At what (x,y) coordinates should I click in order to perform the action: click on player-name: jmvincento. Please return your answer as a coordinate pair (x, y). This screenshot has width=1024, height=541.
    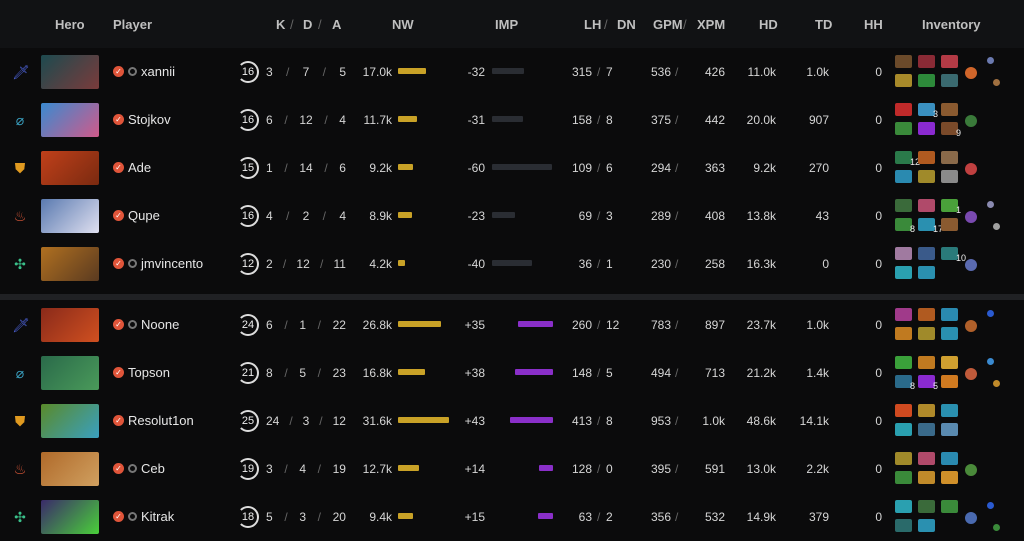
    Looking at the image, I should click on (172, 263).